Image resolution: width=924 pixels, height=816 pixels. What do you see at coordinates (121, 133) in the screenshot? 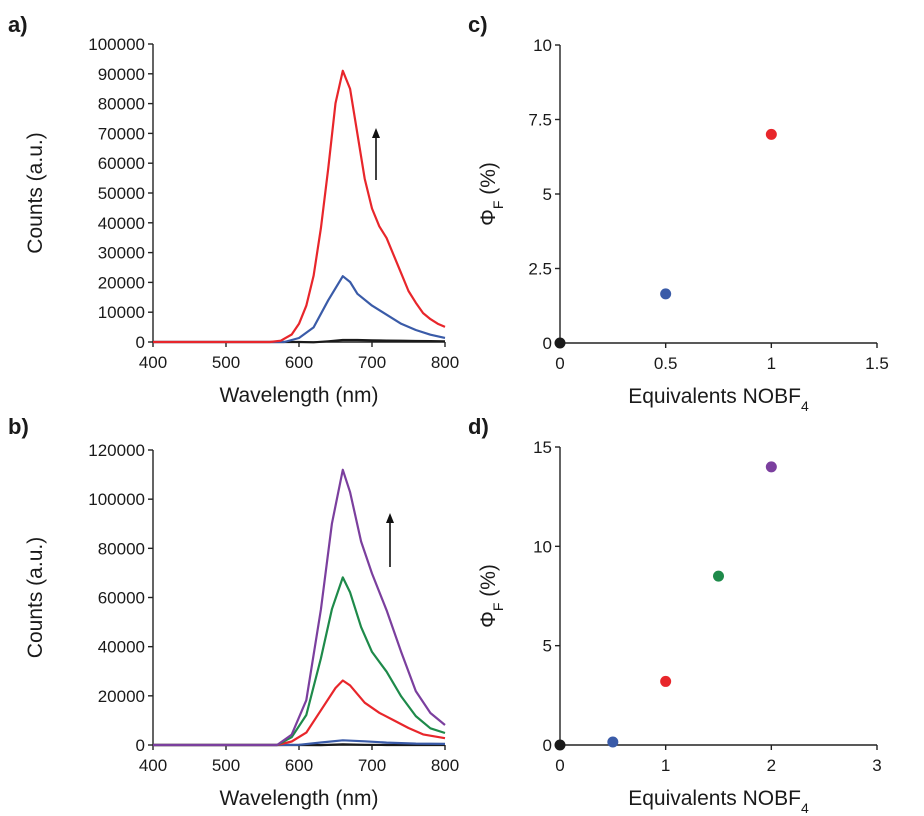
I see `y-tick-label: 70000` at bounding box center [121, 133].